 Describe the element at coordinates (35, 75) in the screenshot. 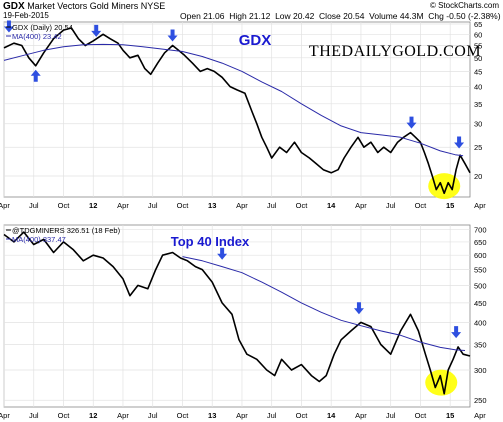

I see `panel1-arrow-up-marker` at that location.